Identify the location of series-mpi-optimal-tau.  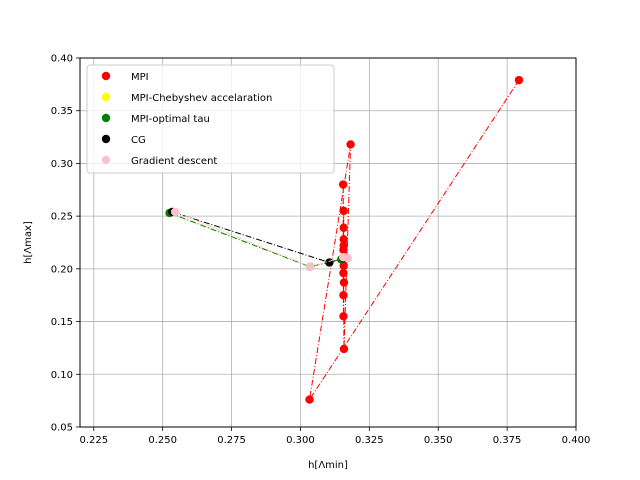
(256, 239).